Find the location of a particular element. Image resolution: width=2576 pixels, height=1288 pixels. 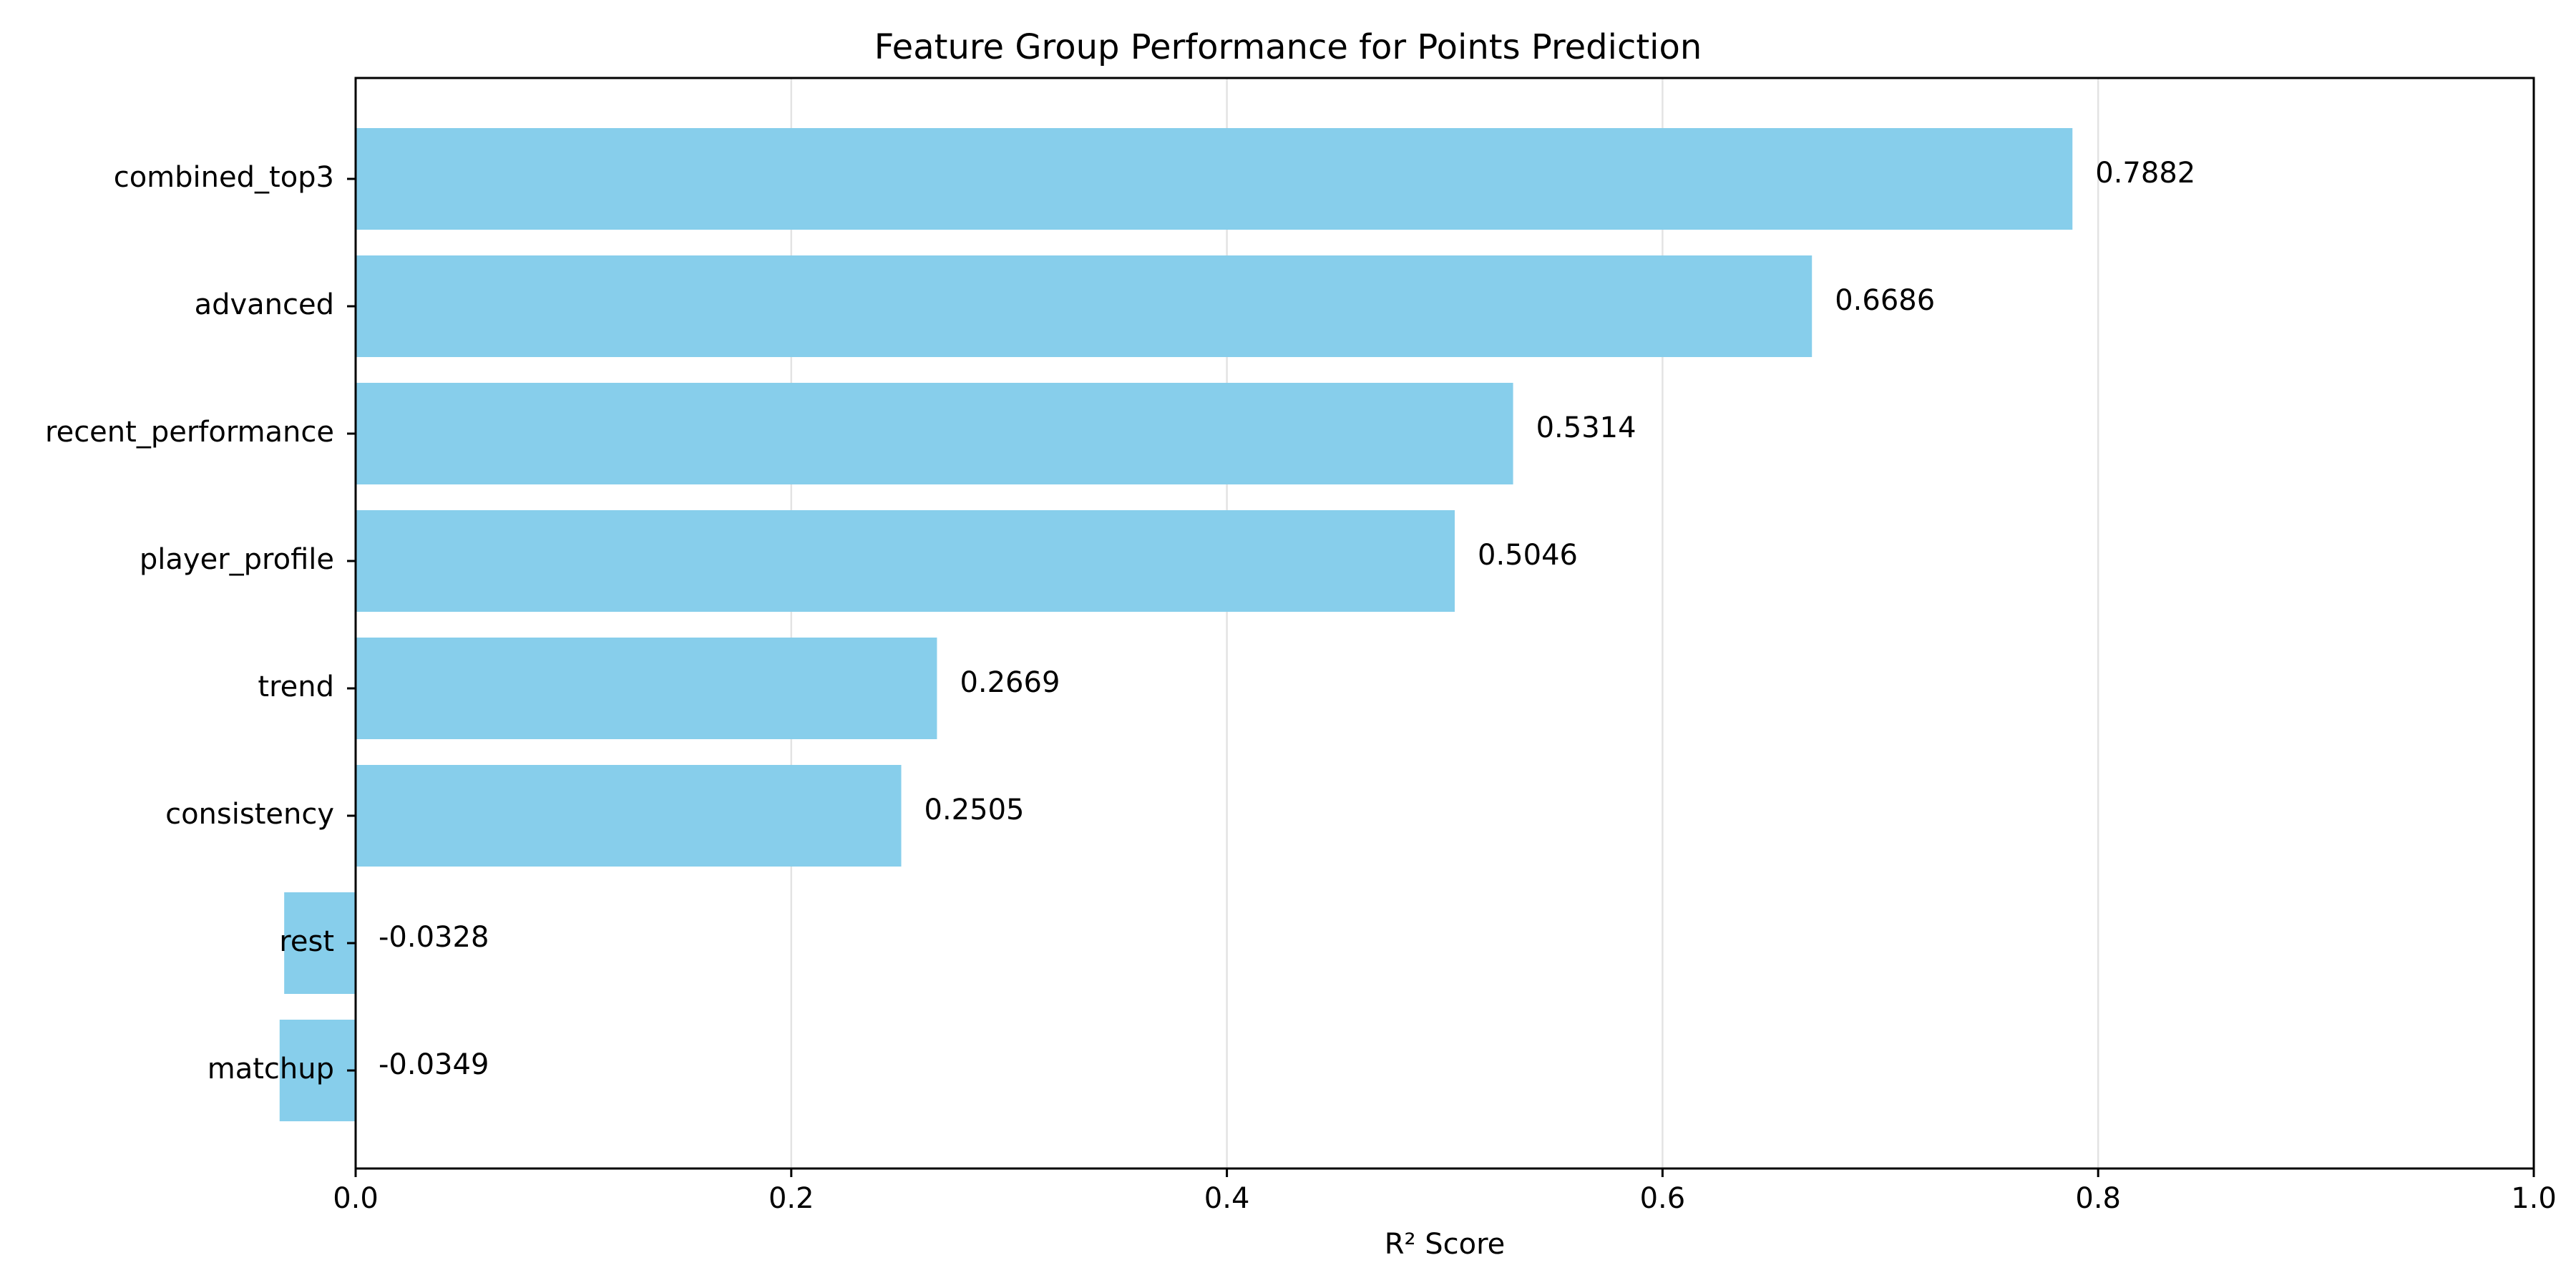

bar-value-label: 0.6686 is located at coordinates (1885, 300).